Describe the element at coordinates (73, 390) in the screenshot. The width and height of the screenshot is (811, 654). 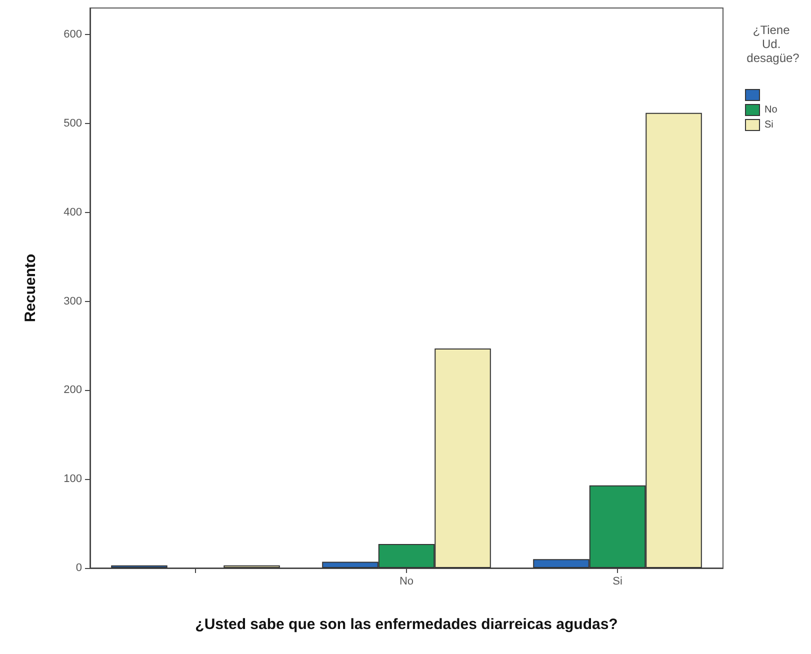
I see `y-tick-label: 200` at that location.